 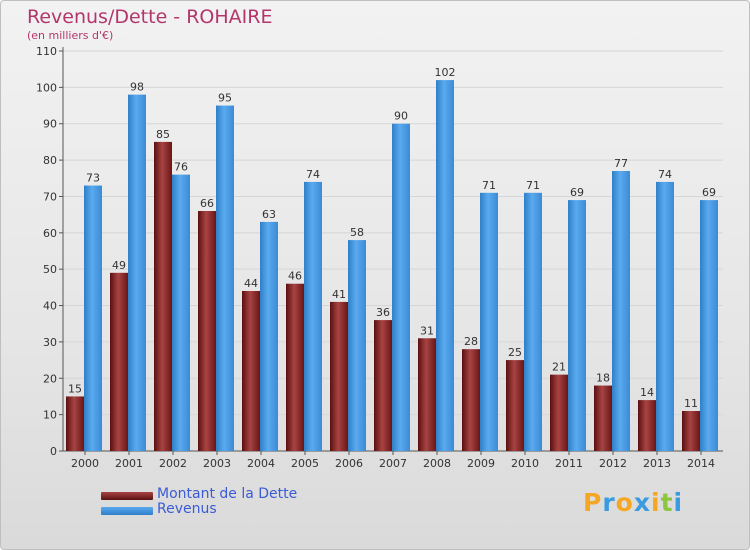 What do you see at coordinates (150, 17) in the screenshot?
I see `chart-title: Revenus/Dette - ROHAIRE` at bounding box center [150, 17].